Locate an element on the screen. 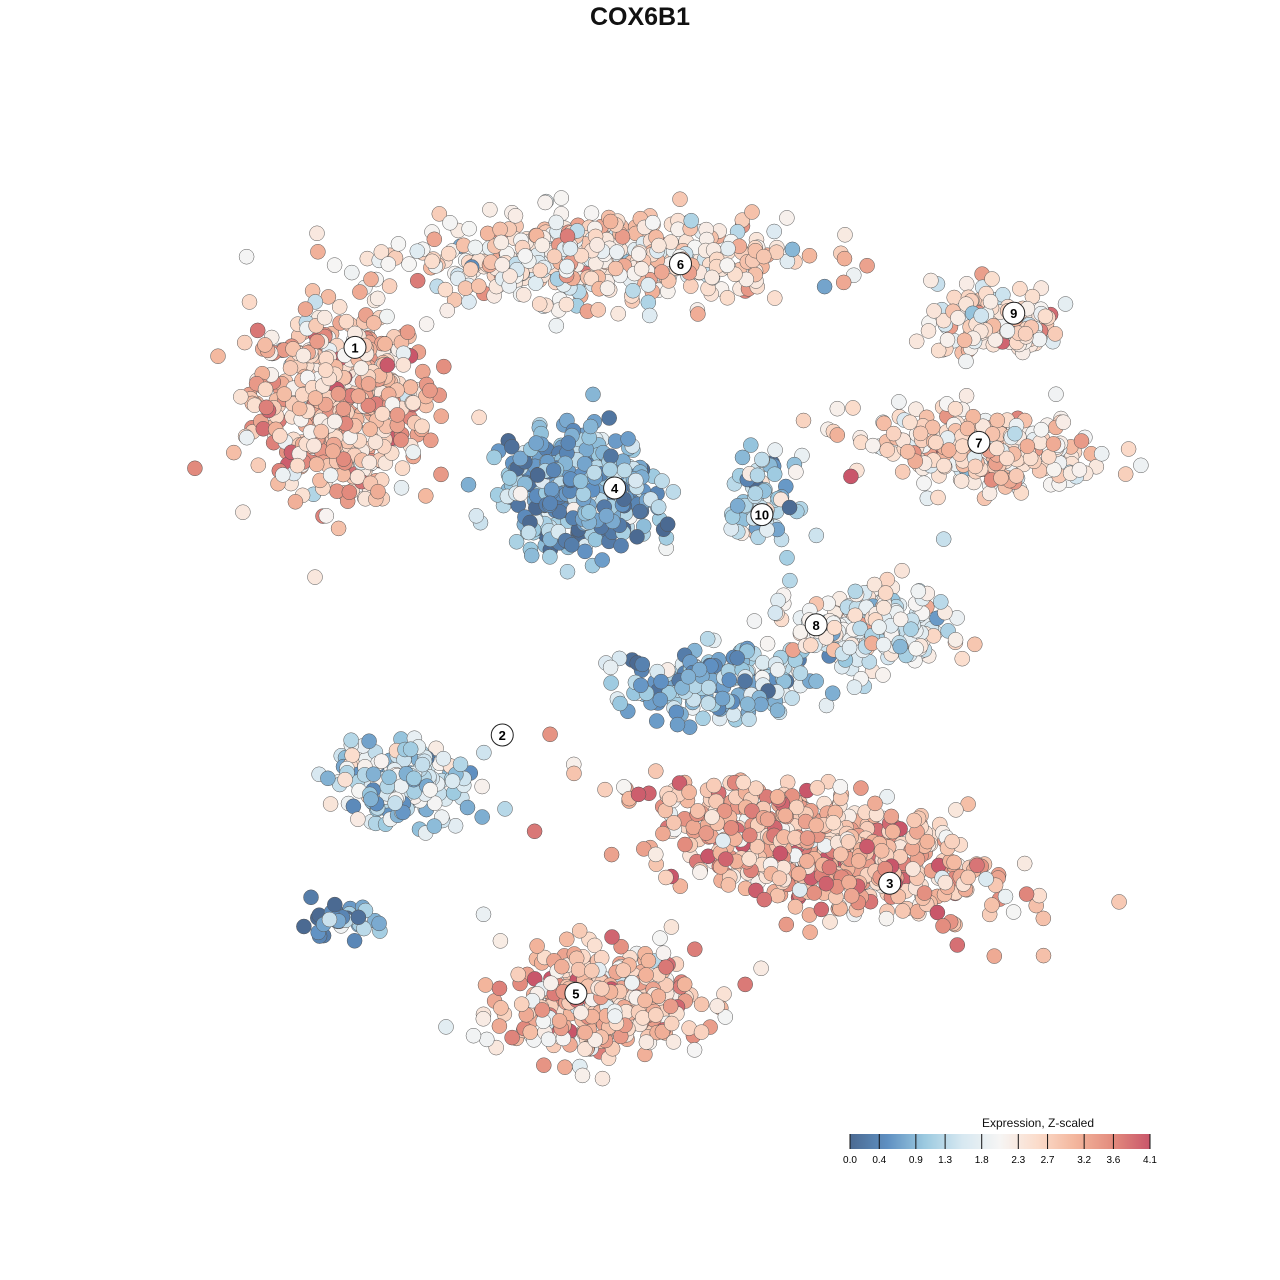  cluster-label: 1 is located at coordinates (355, 347).